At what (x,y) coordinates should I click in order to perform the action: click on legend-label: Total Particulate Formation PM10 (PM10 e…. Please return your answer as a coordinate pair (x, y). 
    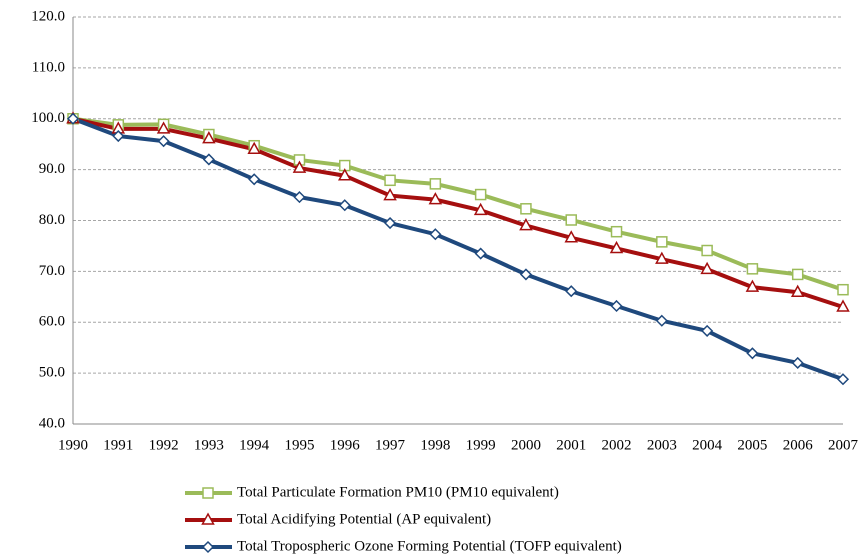
    Looking at the image, I should click on (398, 492).